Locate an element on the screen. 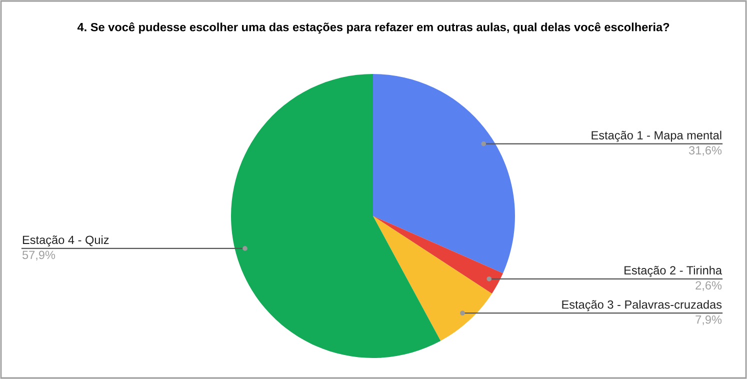 This screenshot has width=747, height=379. data-label: 2,6% is located at coordinates (709, 286).